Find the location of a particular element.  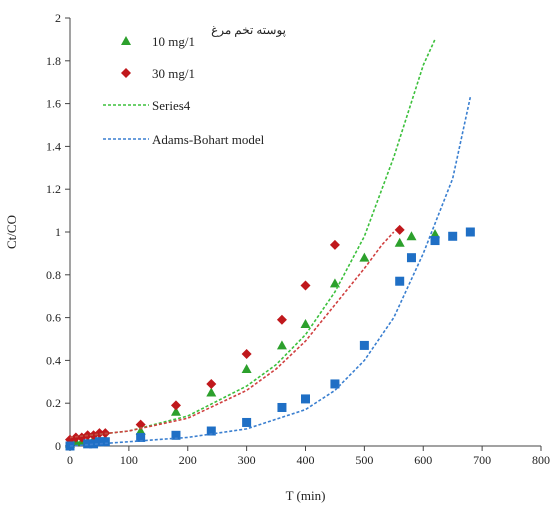

x-tick-label: 800 is located at coordinates (541, 460).